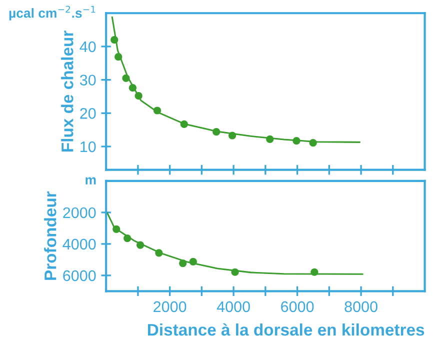  Describe the element at coordinates (233, 306) in the screenshot. I see `x-tick-label: 4000` at that location.